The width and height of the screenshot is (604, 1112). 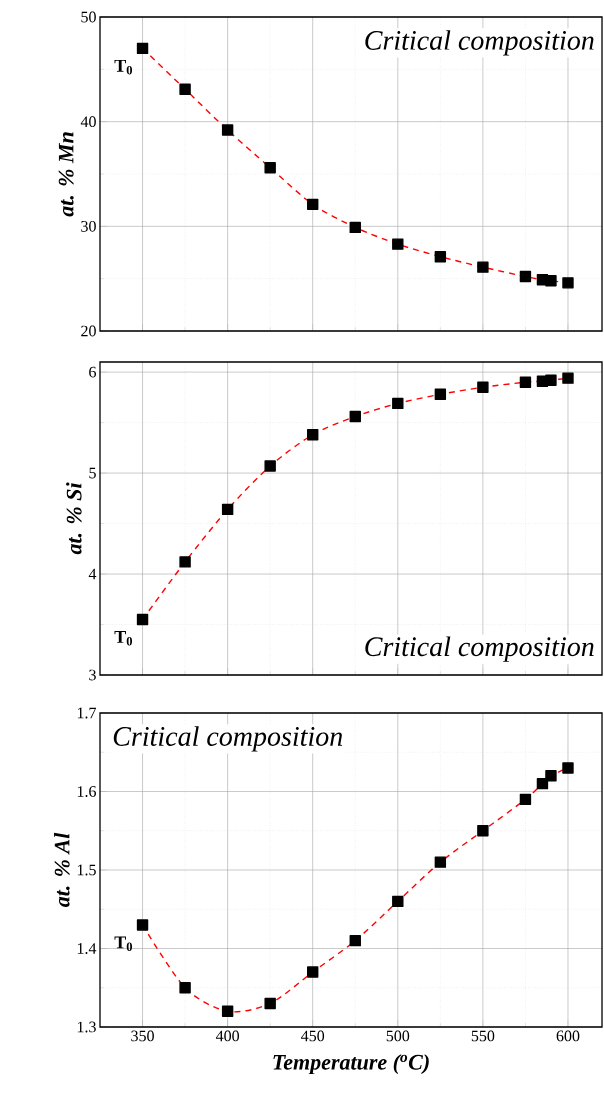 I want to click on y-axis-title: at. % Mn, so click(x=66, y=174).